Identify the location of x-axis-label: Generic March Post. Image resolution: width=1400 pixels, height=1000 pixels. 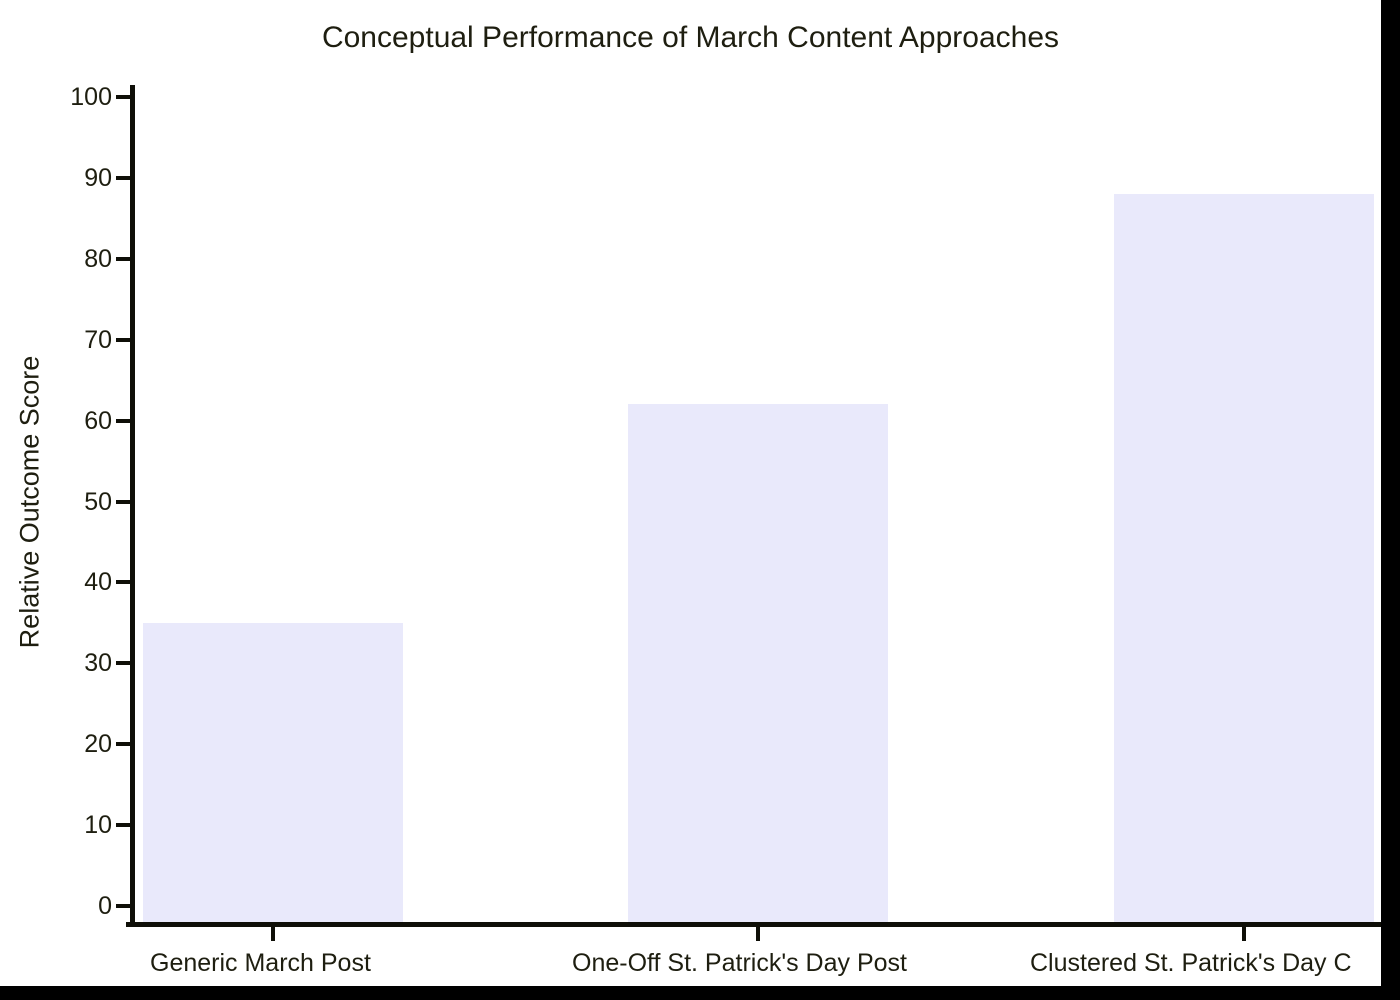
(260, 963).